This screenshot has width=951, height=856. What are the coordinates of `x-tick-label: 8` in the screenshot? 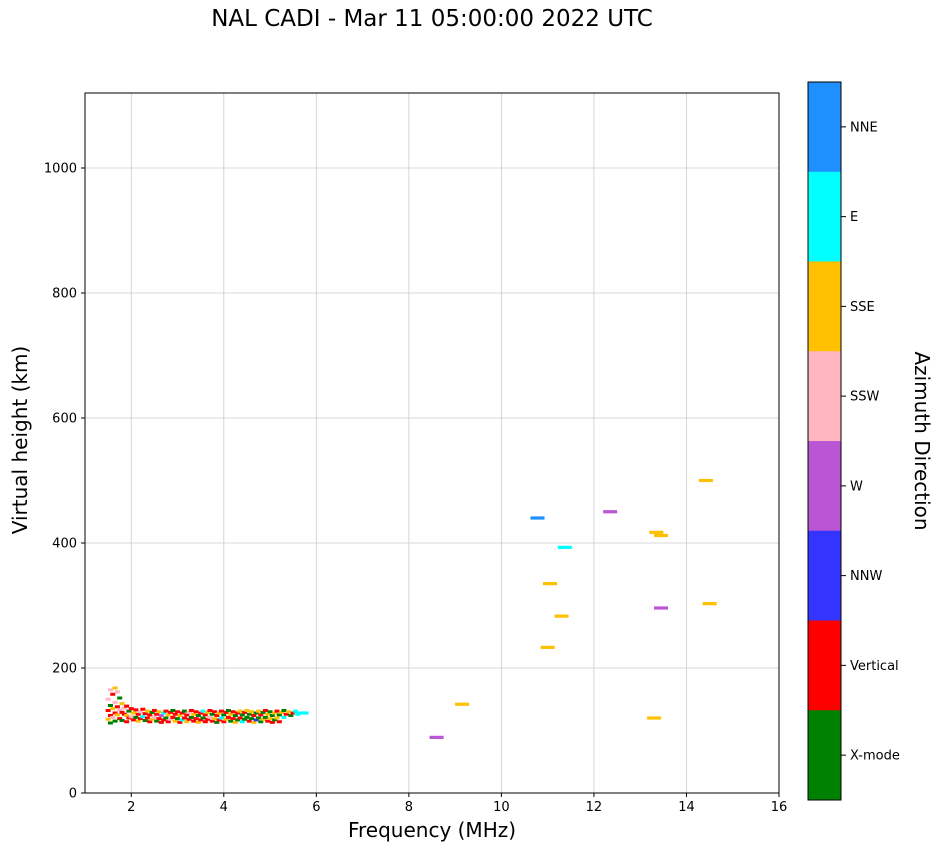 It's located at (409, 807).